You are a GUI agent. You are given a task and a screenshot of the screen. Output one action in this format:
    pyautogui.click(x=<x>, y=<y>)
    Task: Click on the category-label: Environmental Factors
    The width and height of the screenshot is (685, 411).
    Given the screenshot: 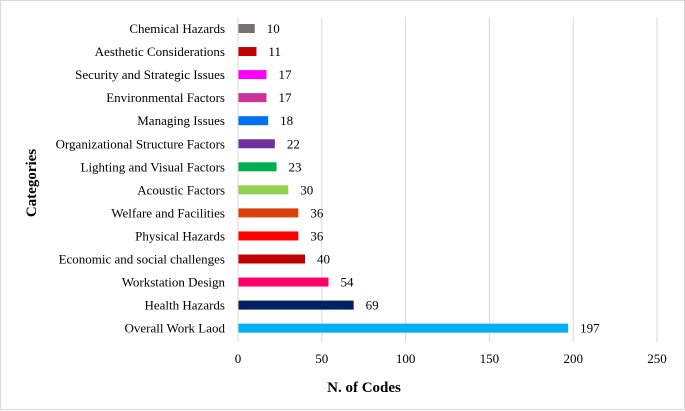 What is the action you would take?
    pyautogui.click(x=165, y=97)
    